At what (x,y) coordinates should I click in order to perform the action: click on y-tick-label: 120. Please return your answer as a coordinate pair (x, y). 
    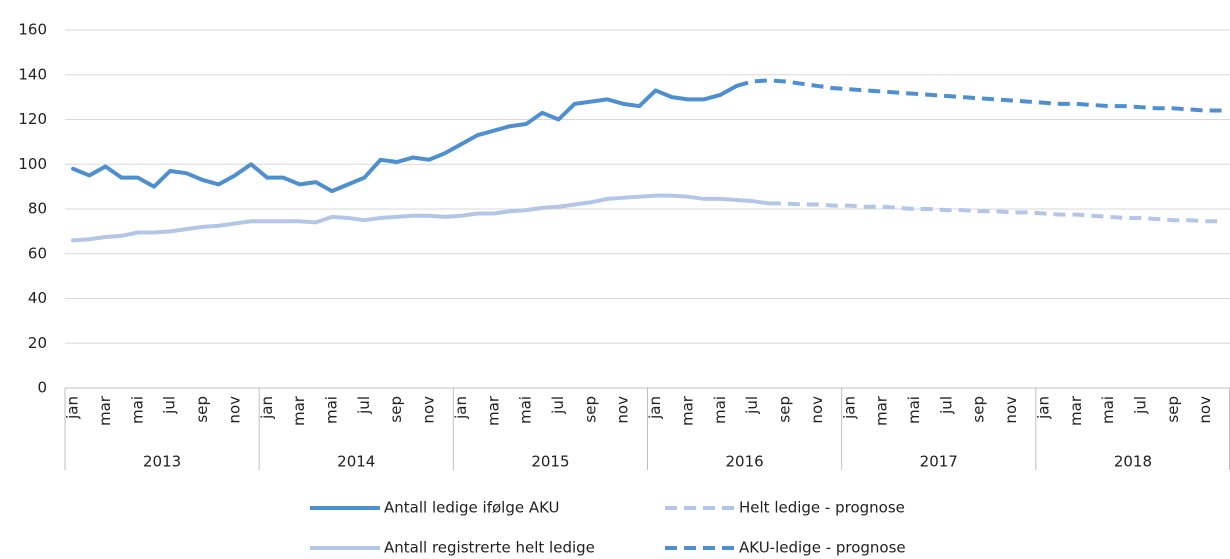
    Looking at the image, I should click on (32, 119).